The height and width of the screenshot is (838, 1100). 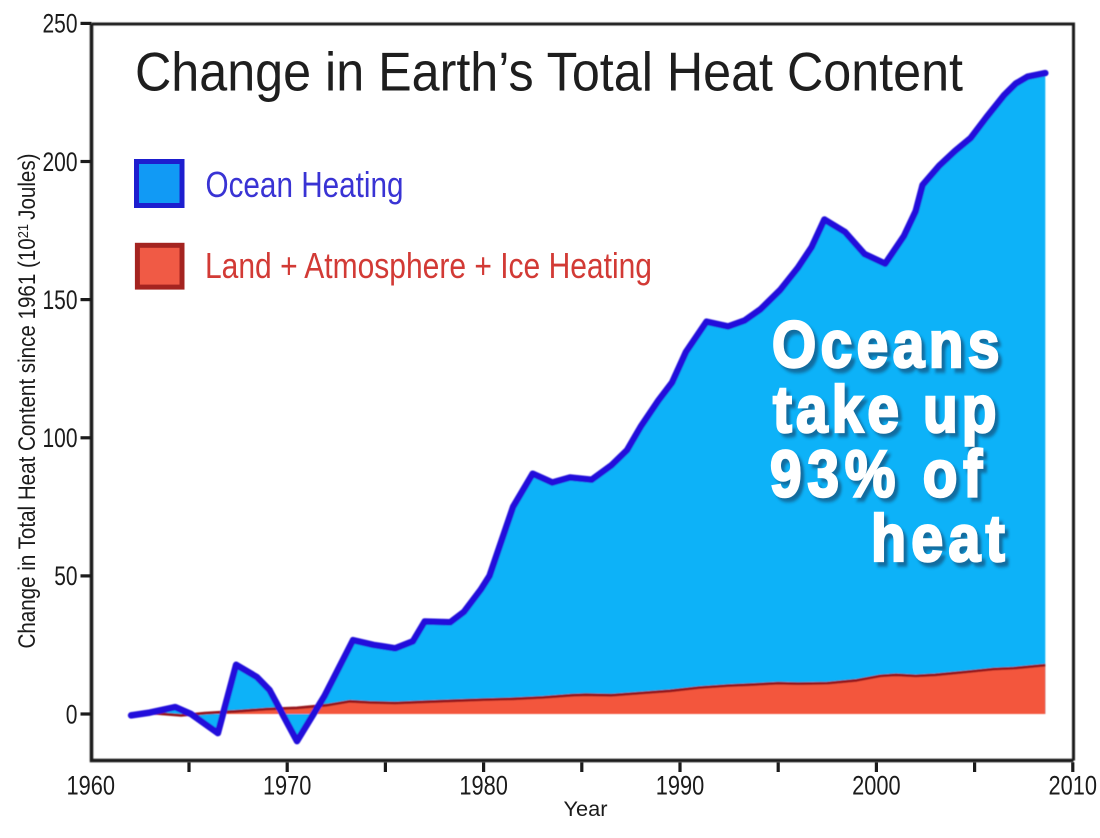 What do you see at coordinates (586, 809) in the screenshot?
I see `svg-text: Year` at bounding box center [586, 809].